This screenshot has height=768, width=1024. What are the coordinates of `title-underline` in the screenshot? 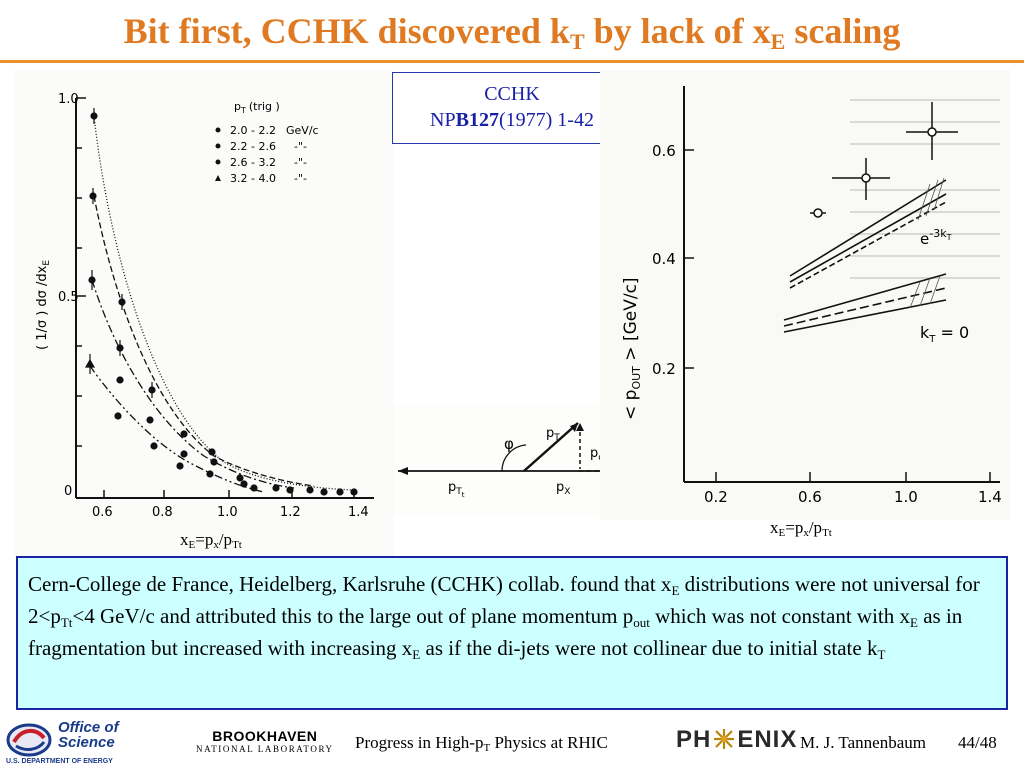 It's located at (512, 61).